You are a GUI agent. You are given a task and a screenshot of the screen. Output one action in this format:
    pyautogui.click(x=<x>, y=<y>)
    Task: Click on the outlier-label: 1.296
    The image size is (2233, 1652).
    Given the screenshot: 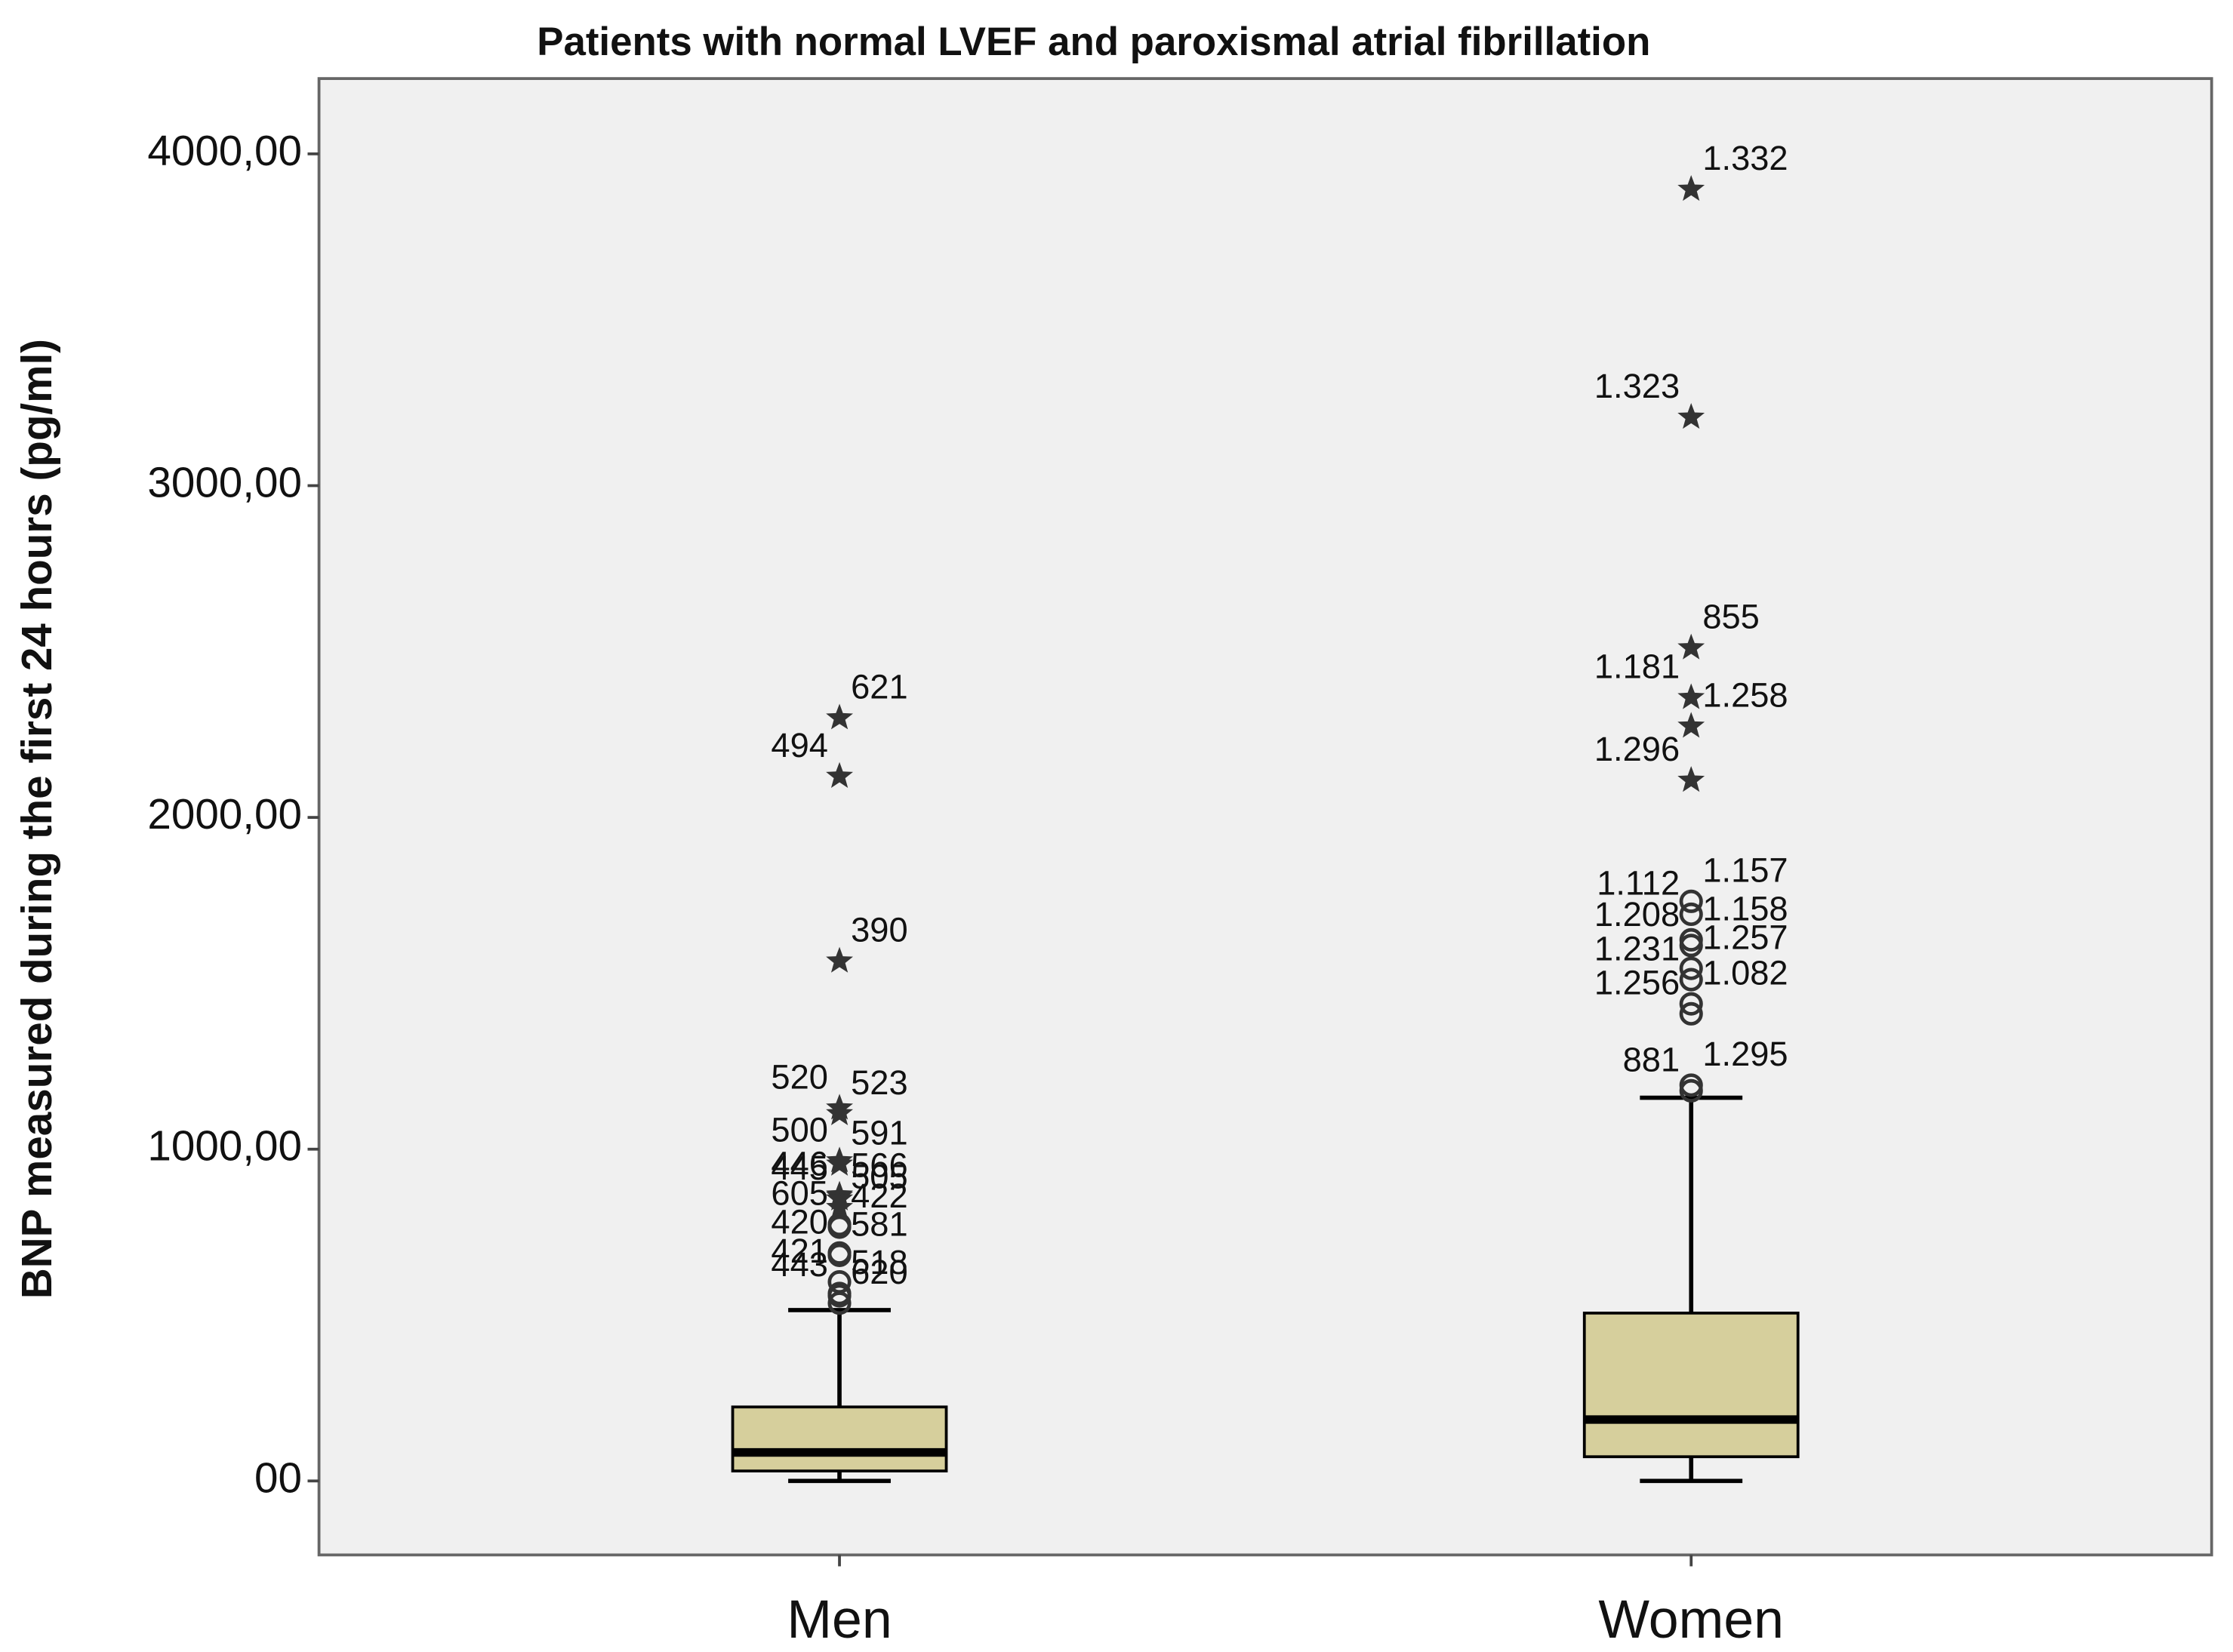 What is the action you would take?
    pyautogui.click(x=1637, y=749)
    